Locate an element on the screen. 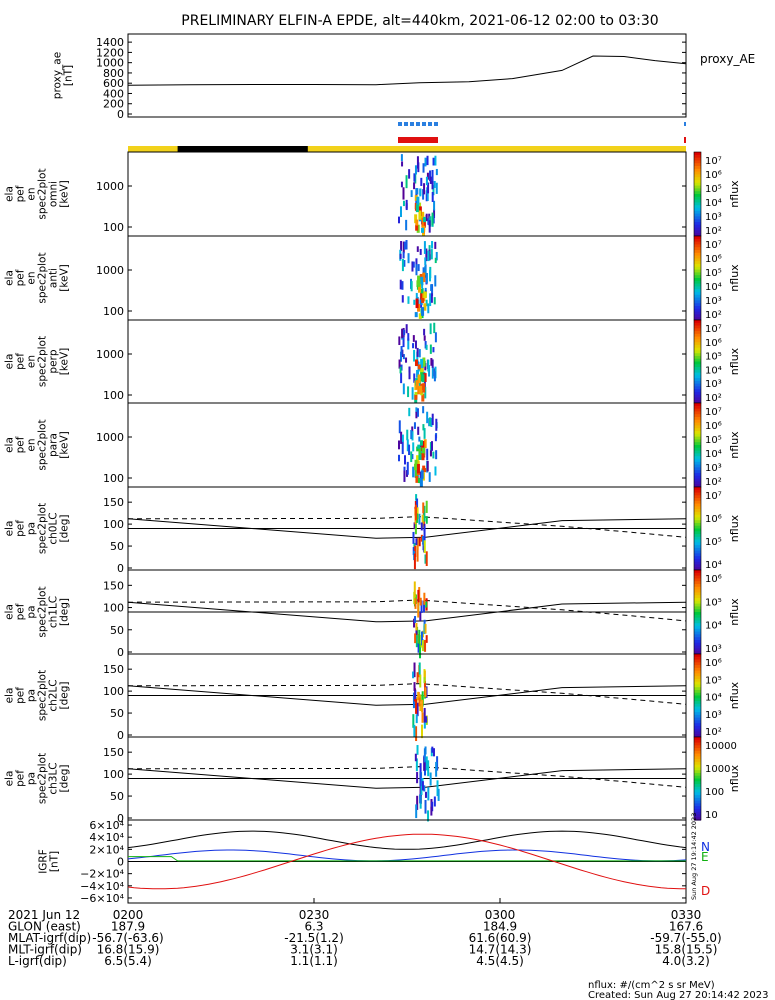 Image resolution: width=775 pixels, height=1000 pixels. colorbar-tick-label: 10² is located at coordinates (713, 398).